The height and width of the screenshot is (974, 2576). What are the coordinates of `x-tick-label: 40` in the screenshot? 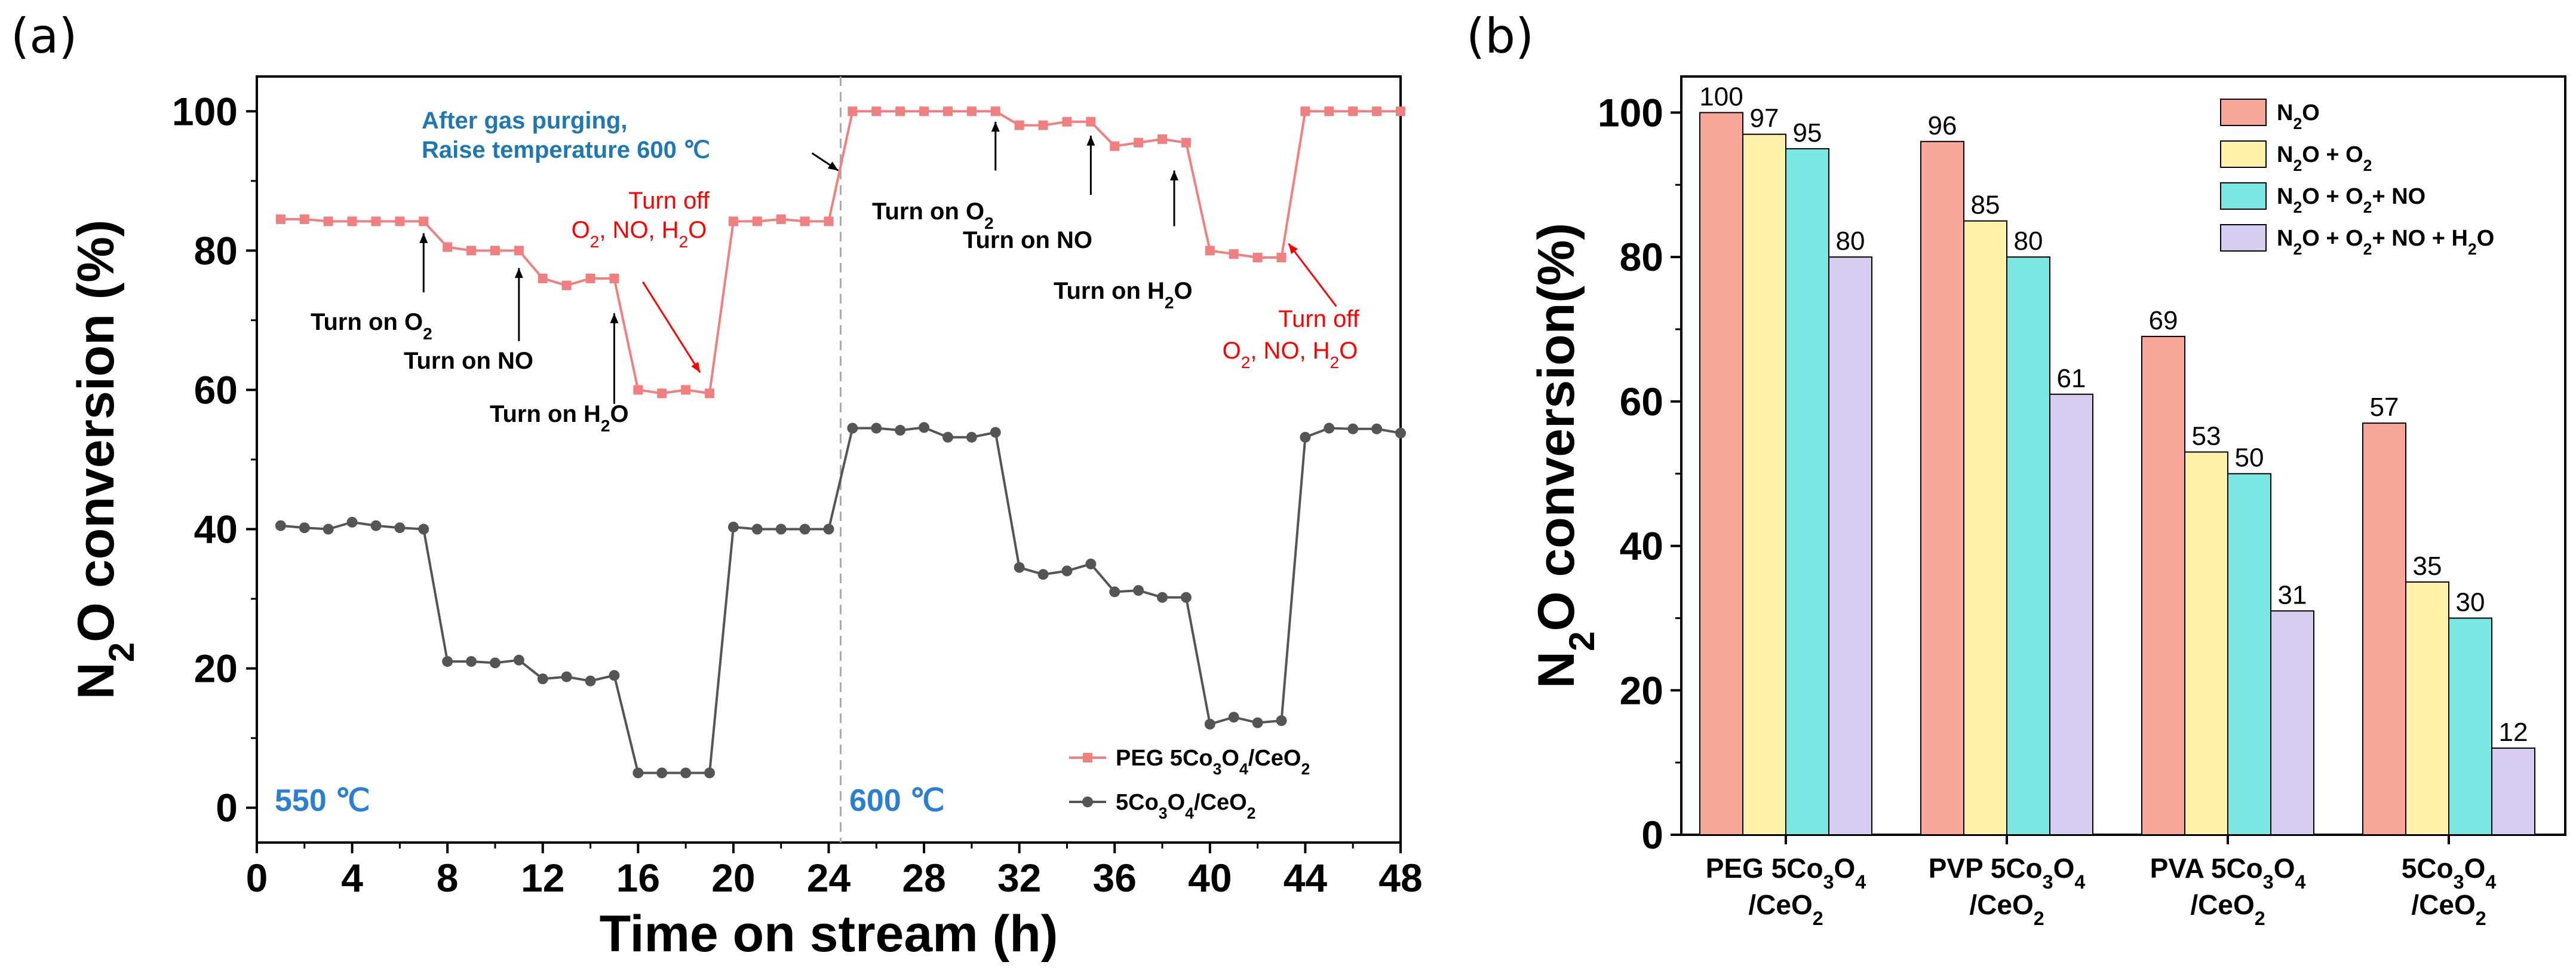 It's located at (1210, 878).